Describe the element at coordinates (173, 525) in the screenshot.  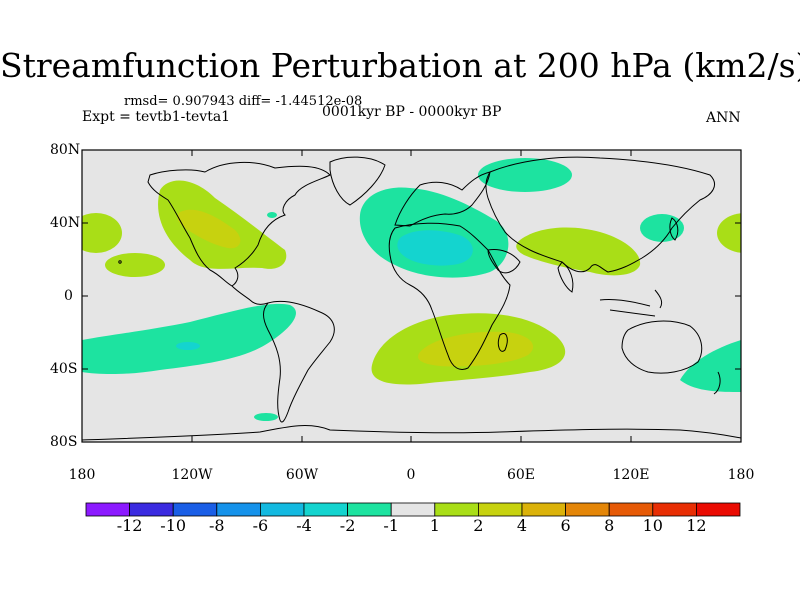
I see `colorbar-label: -10` at that location.